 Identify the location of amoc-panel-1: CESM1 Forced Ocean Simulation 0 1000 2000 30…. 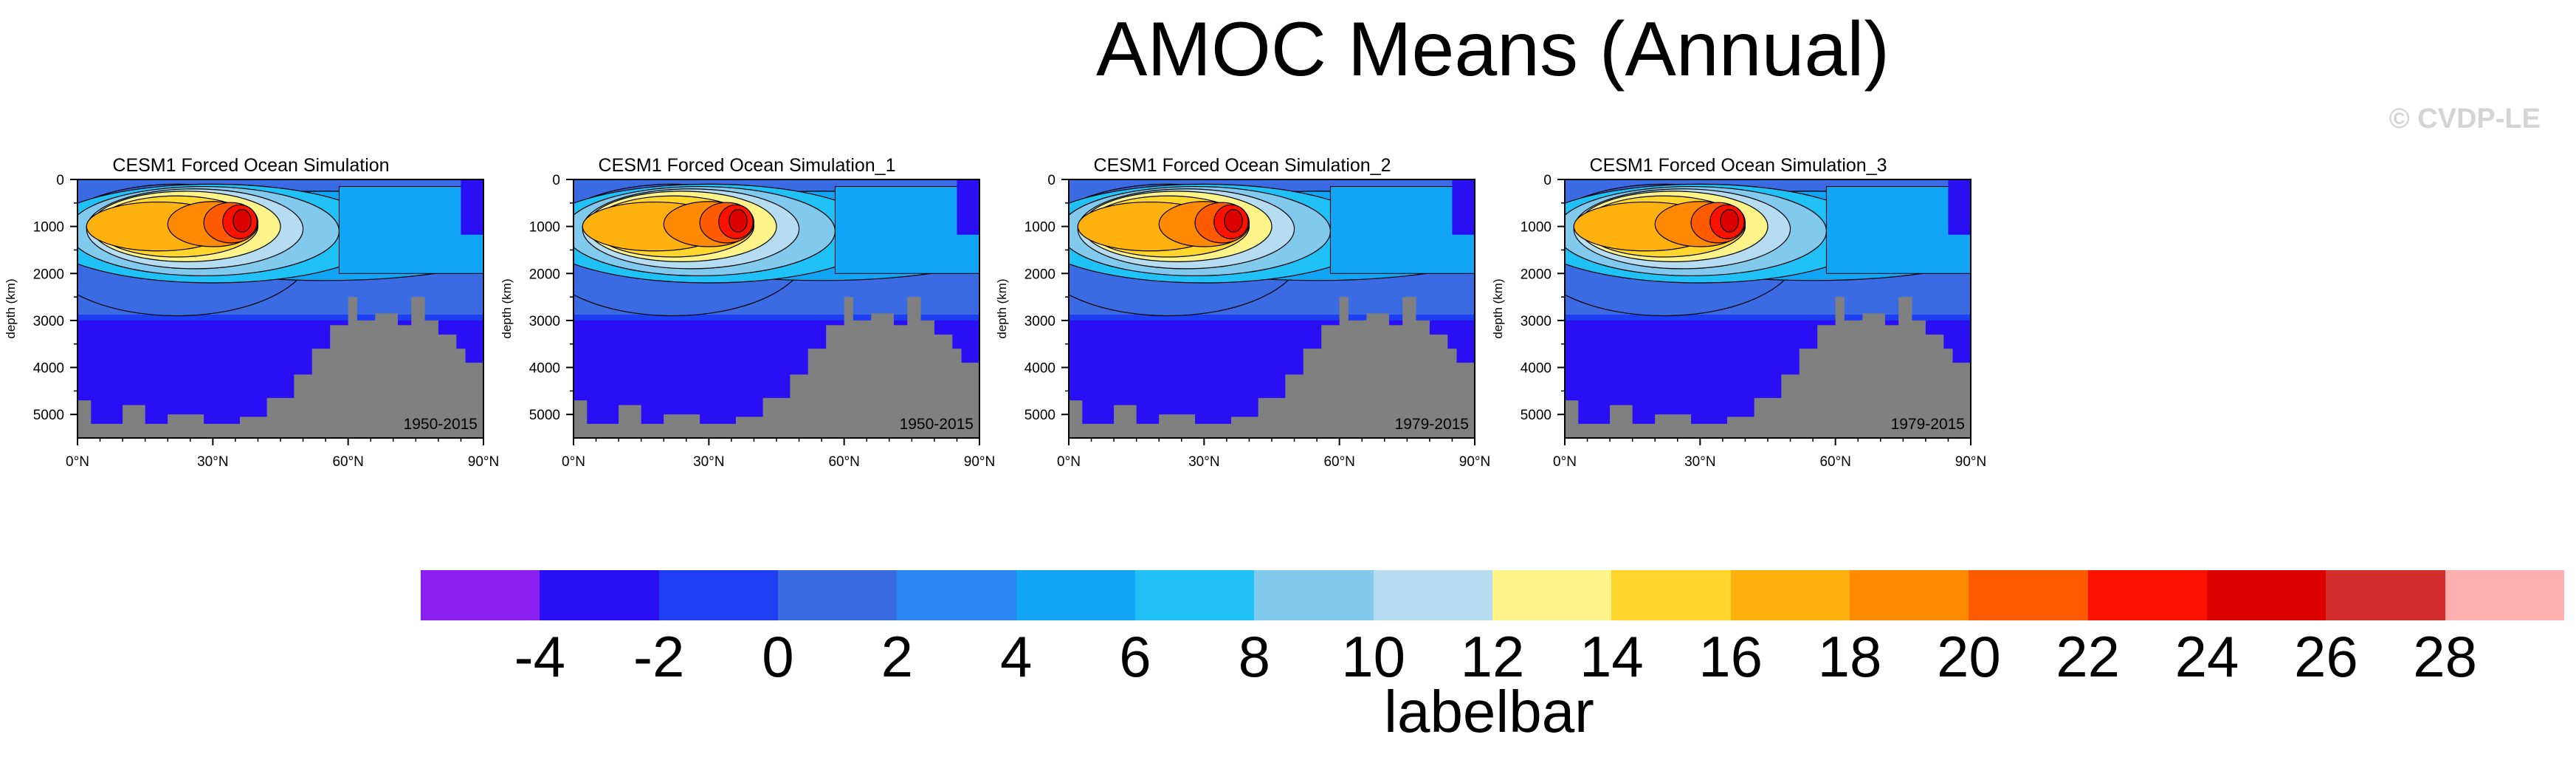
(251, 321).